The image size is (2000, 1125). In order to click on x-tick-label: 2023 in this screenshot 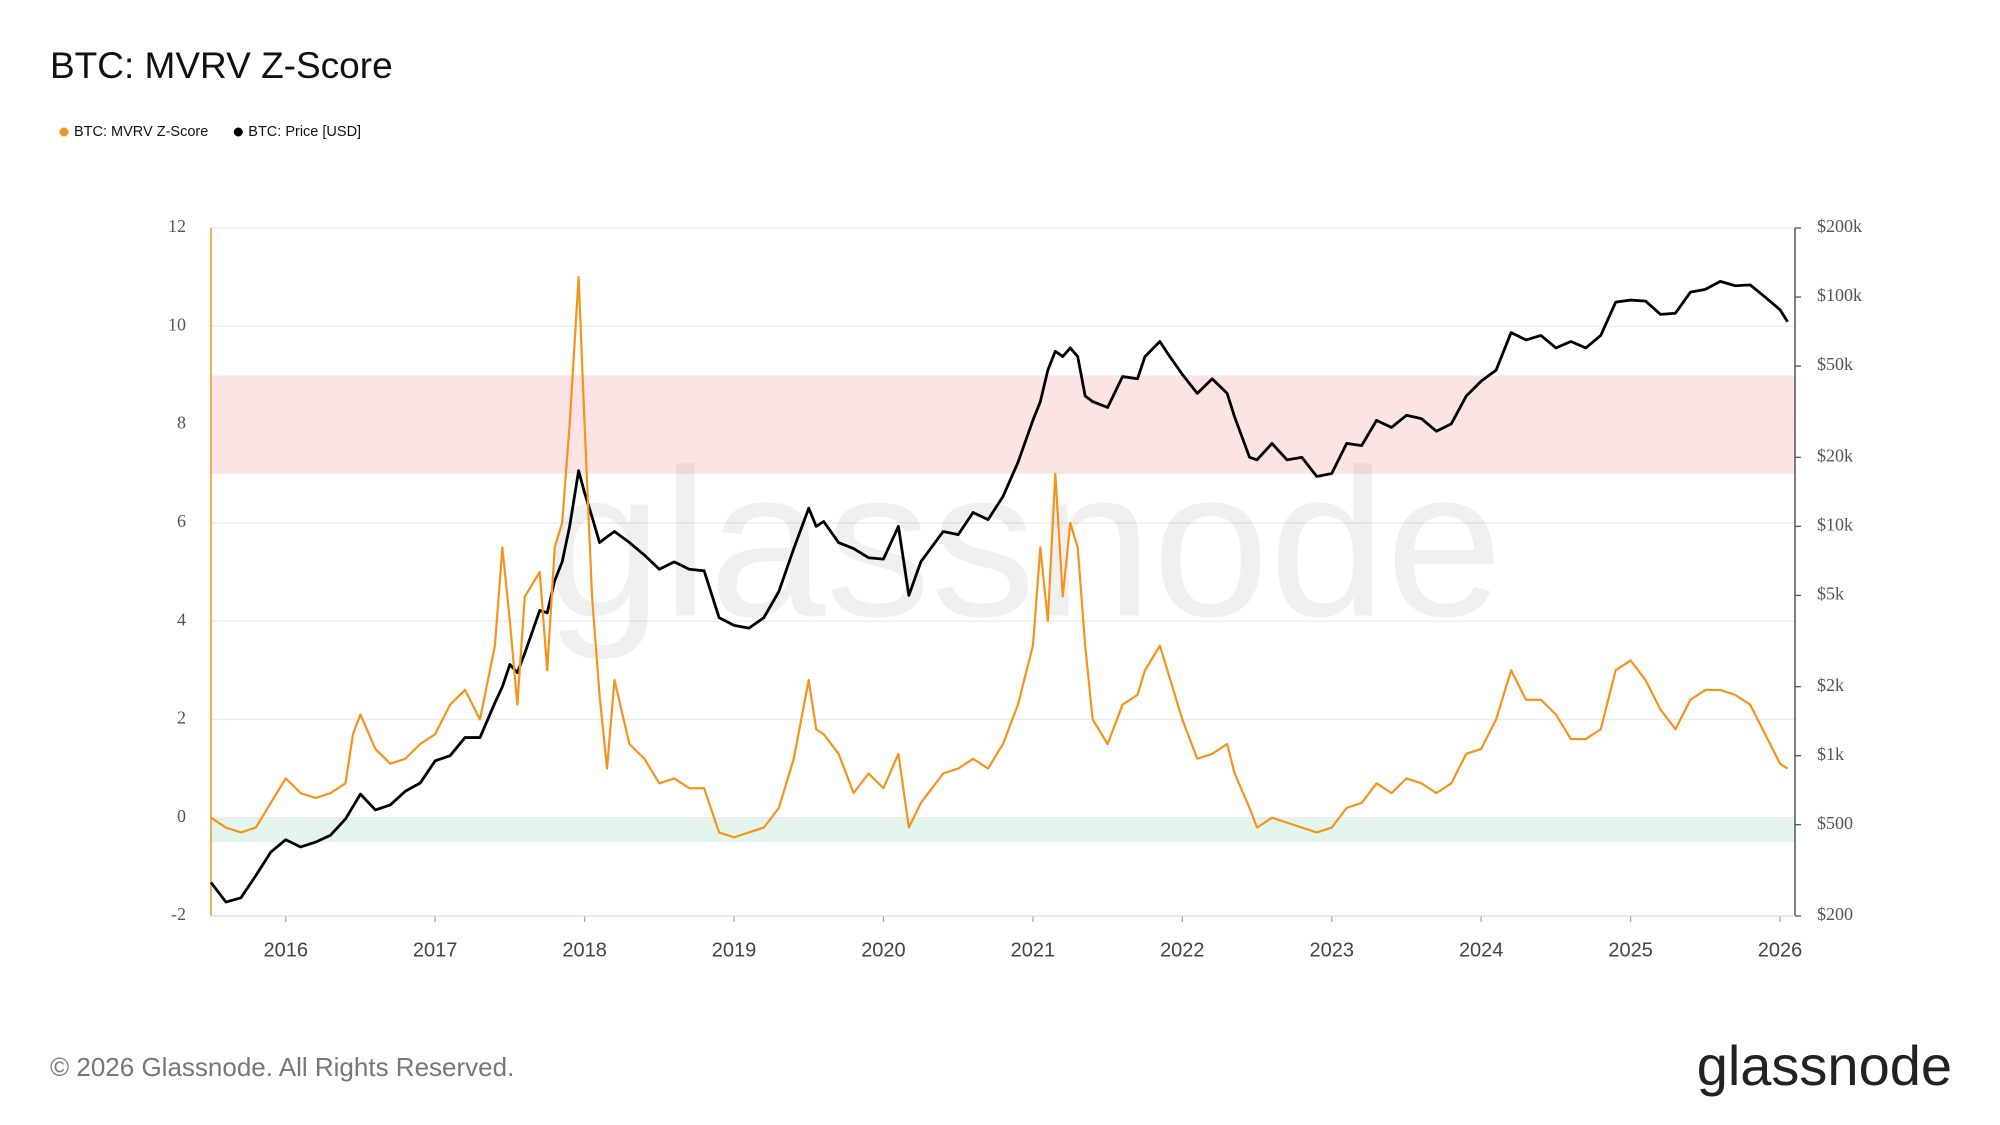, I will do `click(1332, 950)`.